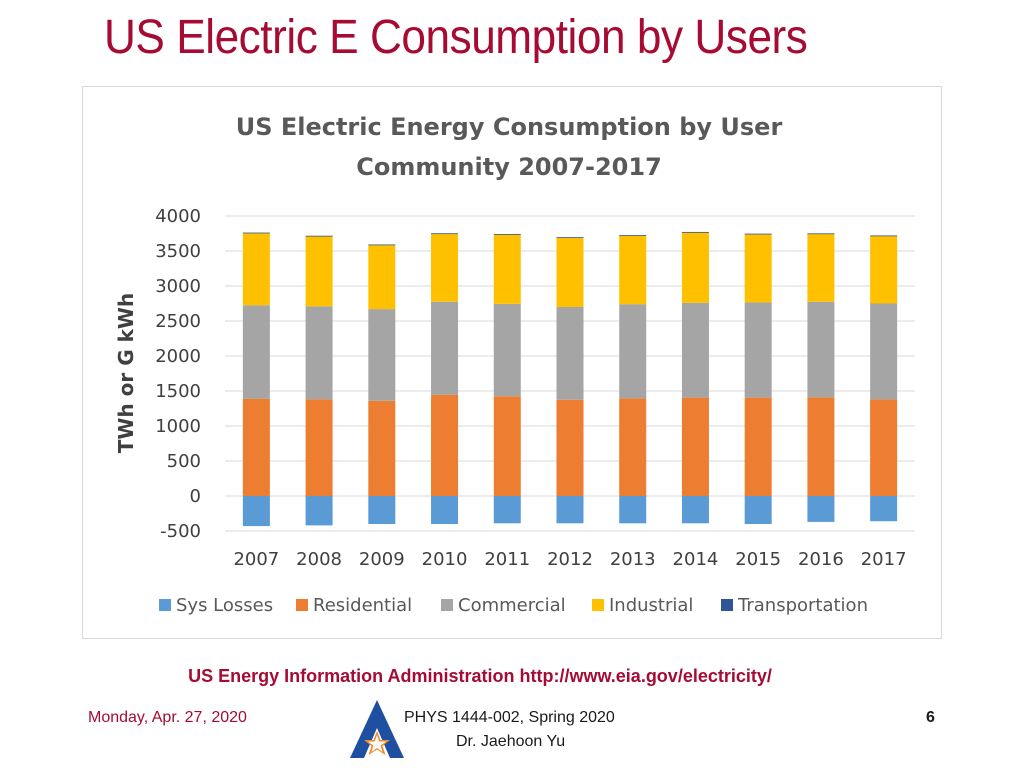 The height and width of the screenshot is (768, 1024). What do you see at coordinates (695, 446) in the screenshot?
I see `bar-residential-2014` at bounding box center [695, 446].